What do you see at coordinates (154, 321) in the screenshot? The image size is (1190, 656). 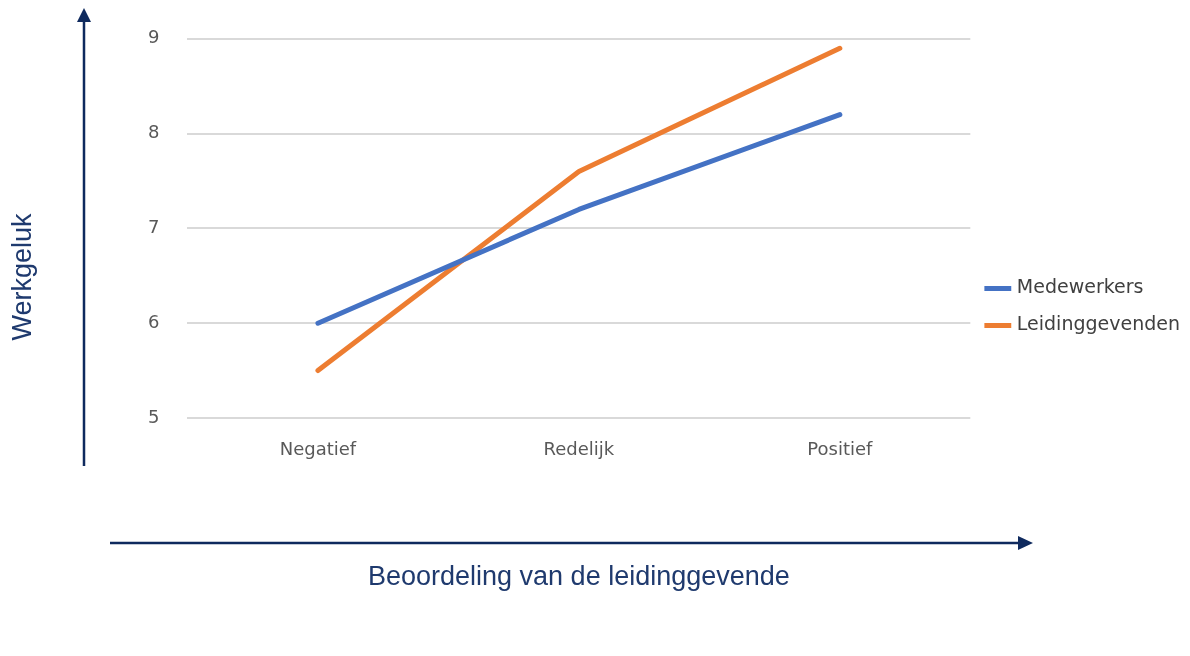 I see `y-tick-label: 6` at bounding box center [154, 321].